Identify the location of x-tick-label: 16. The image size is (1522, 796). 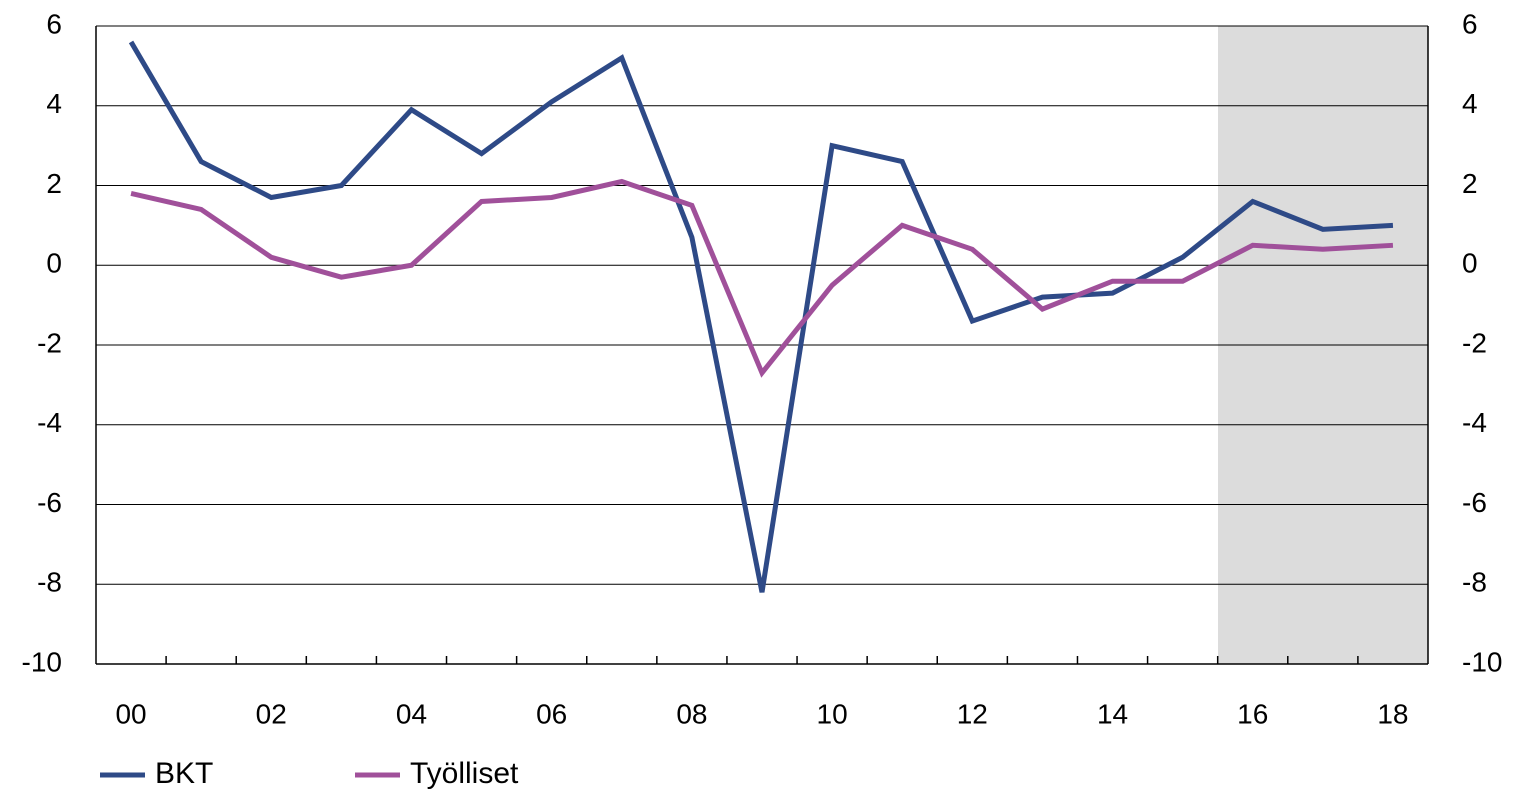
(1252, 713).